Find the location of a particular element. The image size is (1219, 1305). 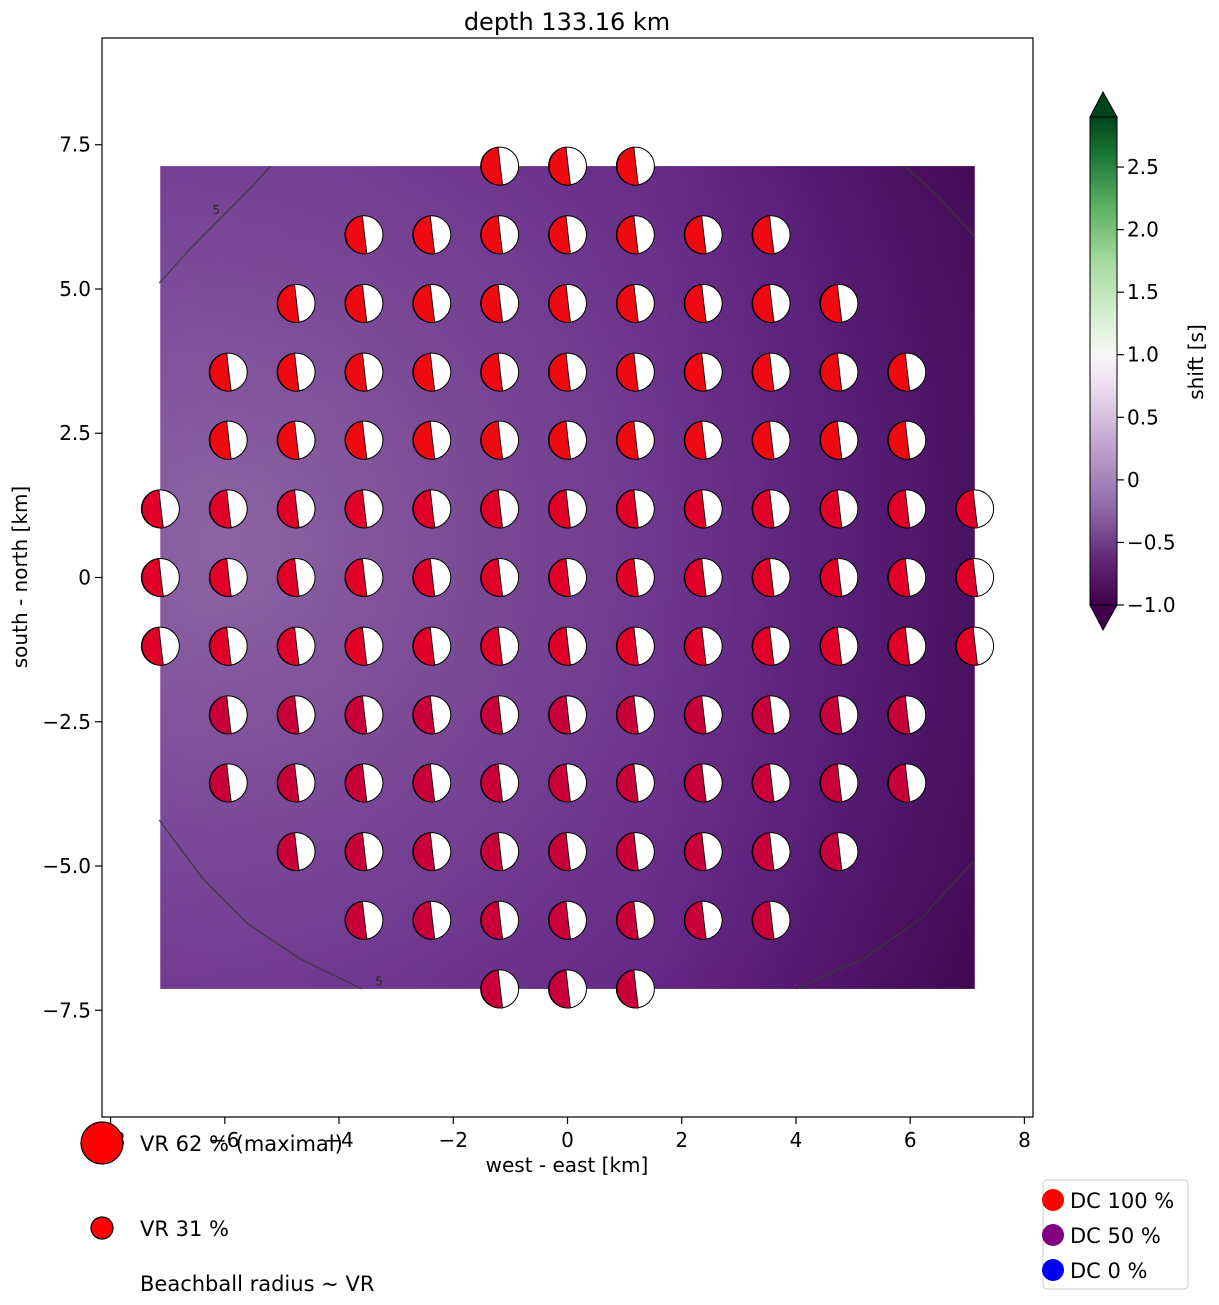

legend-dc-100-marker is located at coordinates (1053, 1200).